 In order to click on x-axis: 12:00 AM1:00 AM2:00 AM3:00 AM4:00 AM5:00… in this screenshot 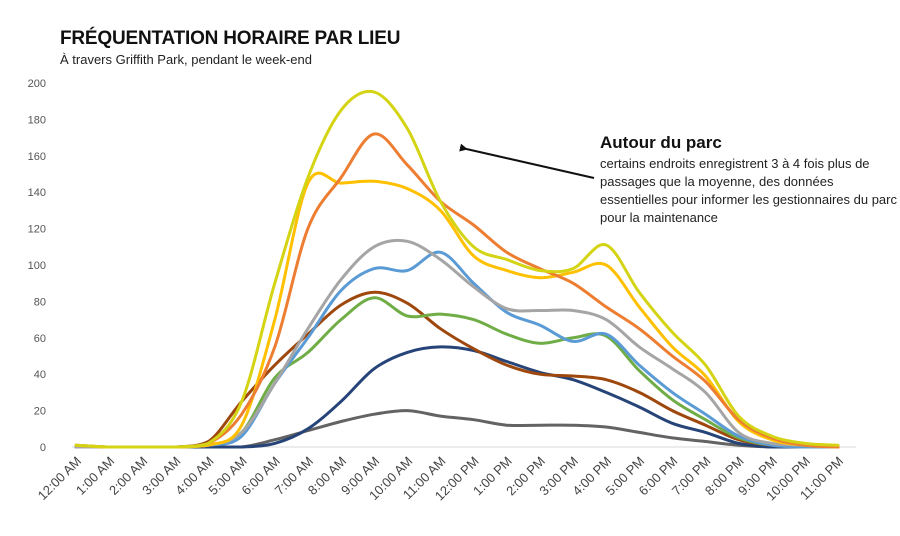, I will do `click(440, 479)`.